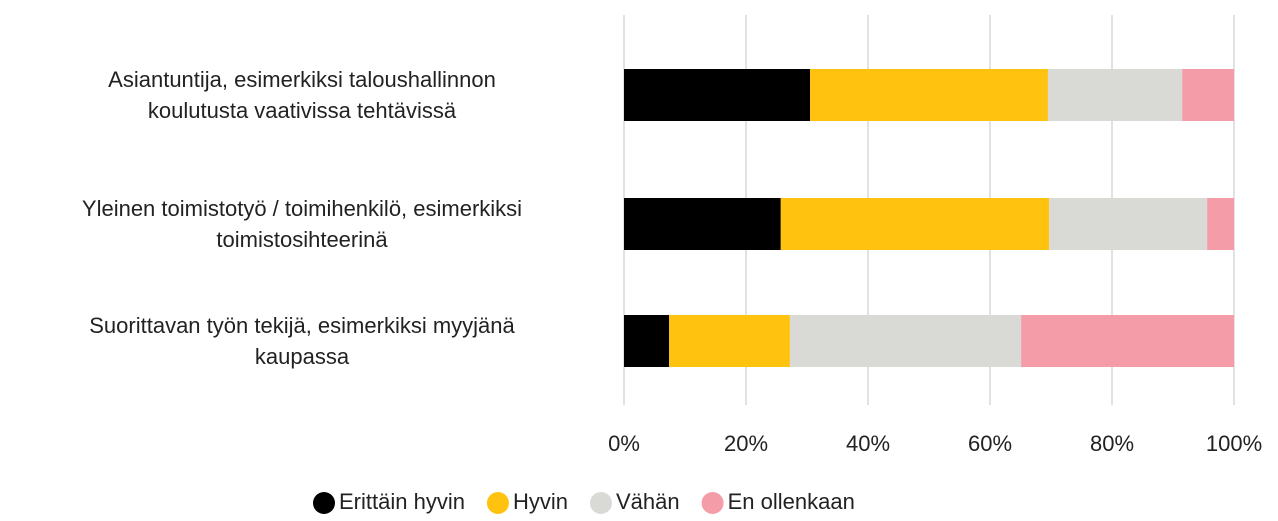  Describe the element at coordinates (624, 443) in the screenshot. I see `x-tick-label: 0%` at that location.